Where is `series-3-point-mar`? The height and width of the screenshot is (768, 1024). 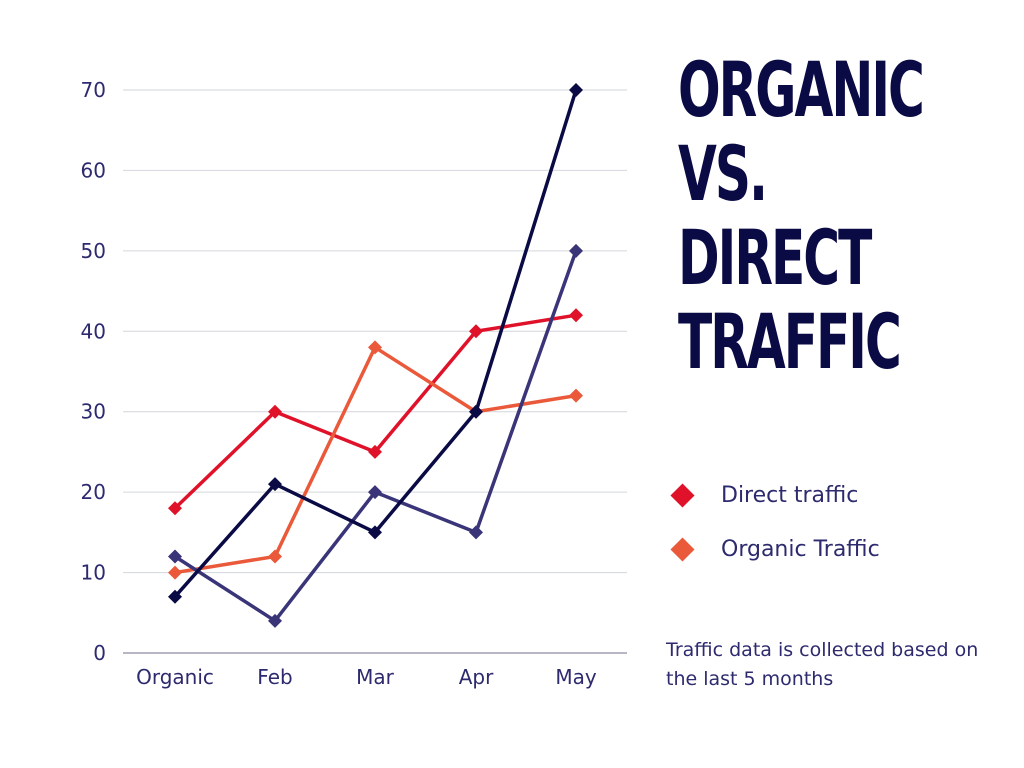
series-3-point-mar is located at coordinates (375, 492).